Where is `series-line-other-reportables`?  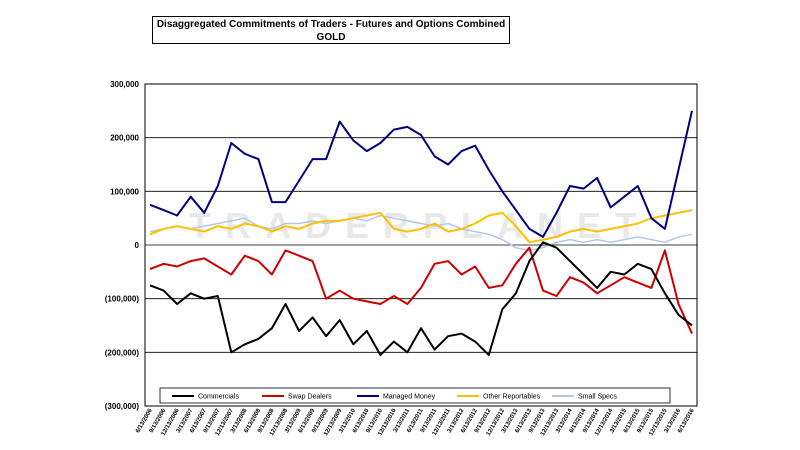 series-line-other-reportables is located at coordinates (421, 226).